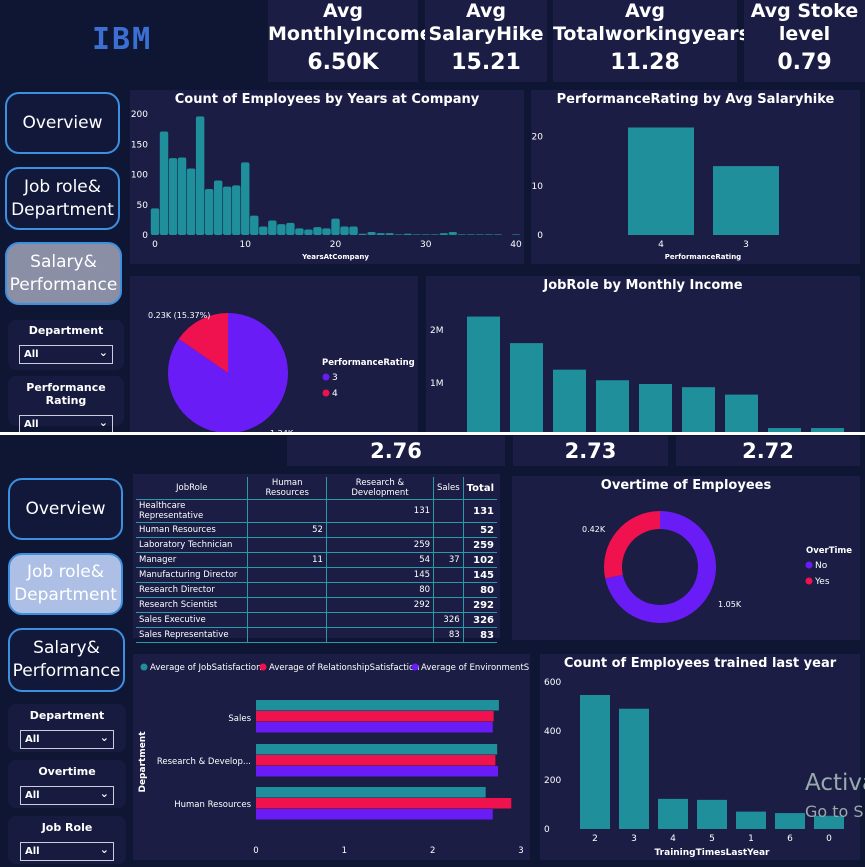 Image resolution: width=865 pixels, height=867 pixels. Describe the element at coordinates (66, 330) in the screenshot. I see `slicer-label: Department` at that location.